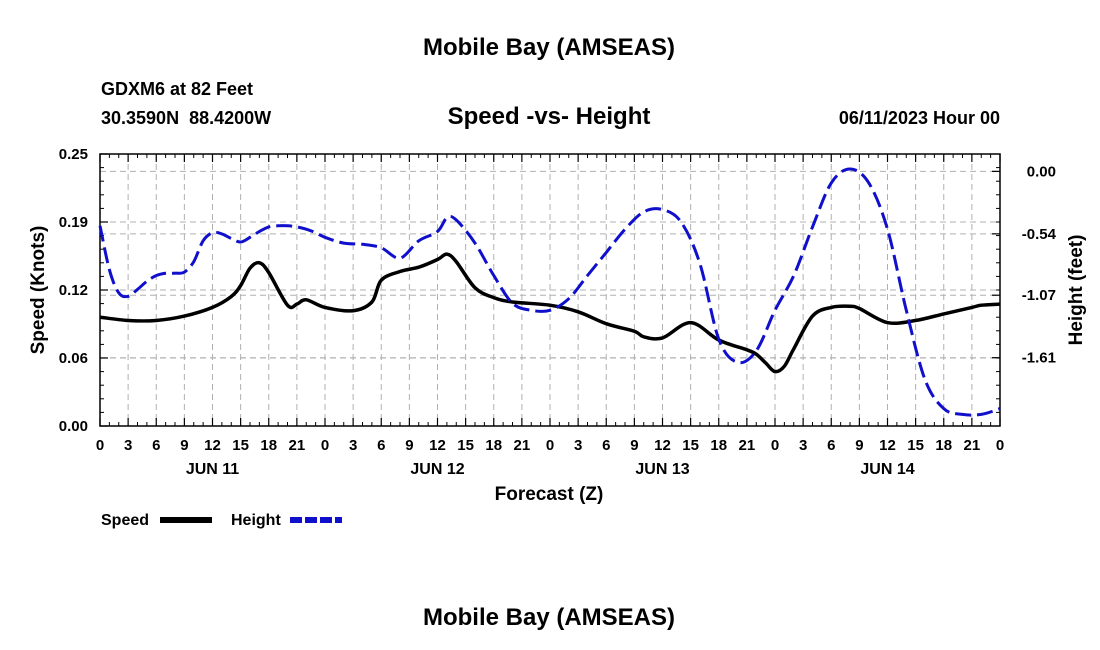 This screenshot has width=1100, height=650. What do you see at coordinates (186, 118) in the screenshot?
I see `coordinates-label: 30.3590N 88.4200W` at bounding box center [186, 118].